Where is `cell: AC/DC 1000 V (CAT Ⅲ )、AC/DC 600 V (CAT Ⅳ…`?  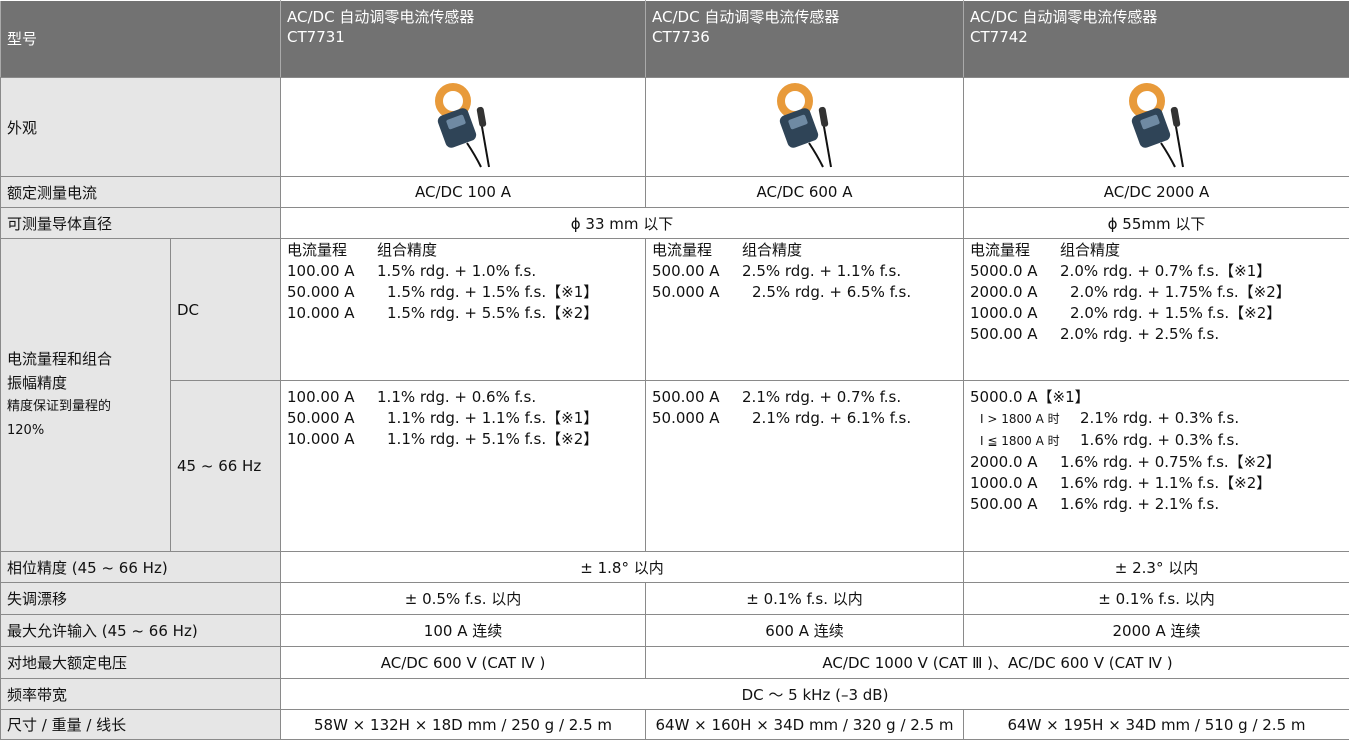
cell: AC/DC 1000 V (CAT Ⅲ )、AC/DC 600 V (CAT Ⅳ… is located at coordinates (997, 663).